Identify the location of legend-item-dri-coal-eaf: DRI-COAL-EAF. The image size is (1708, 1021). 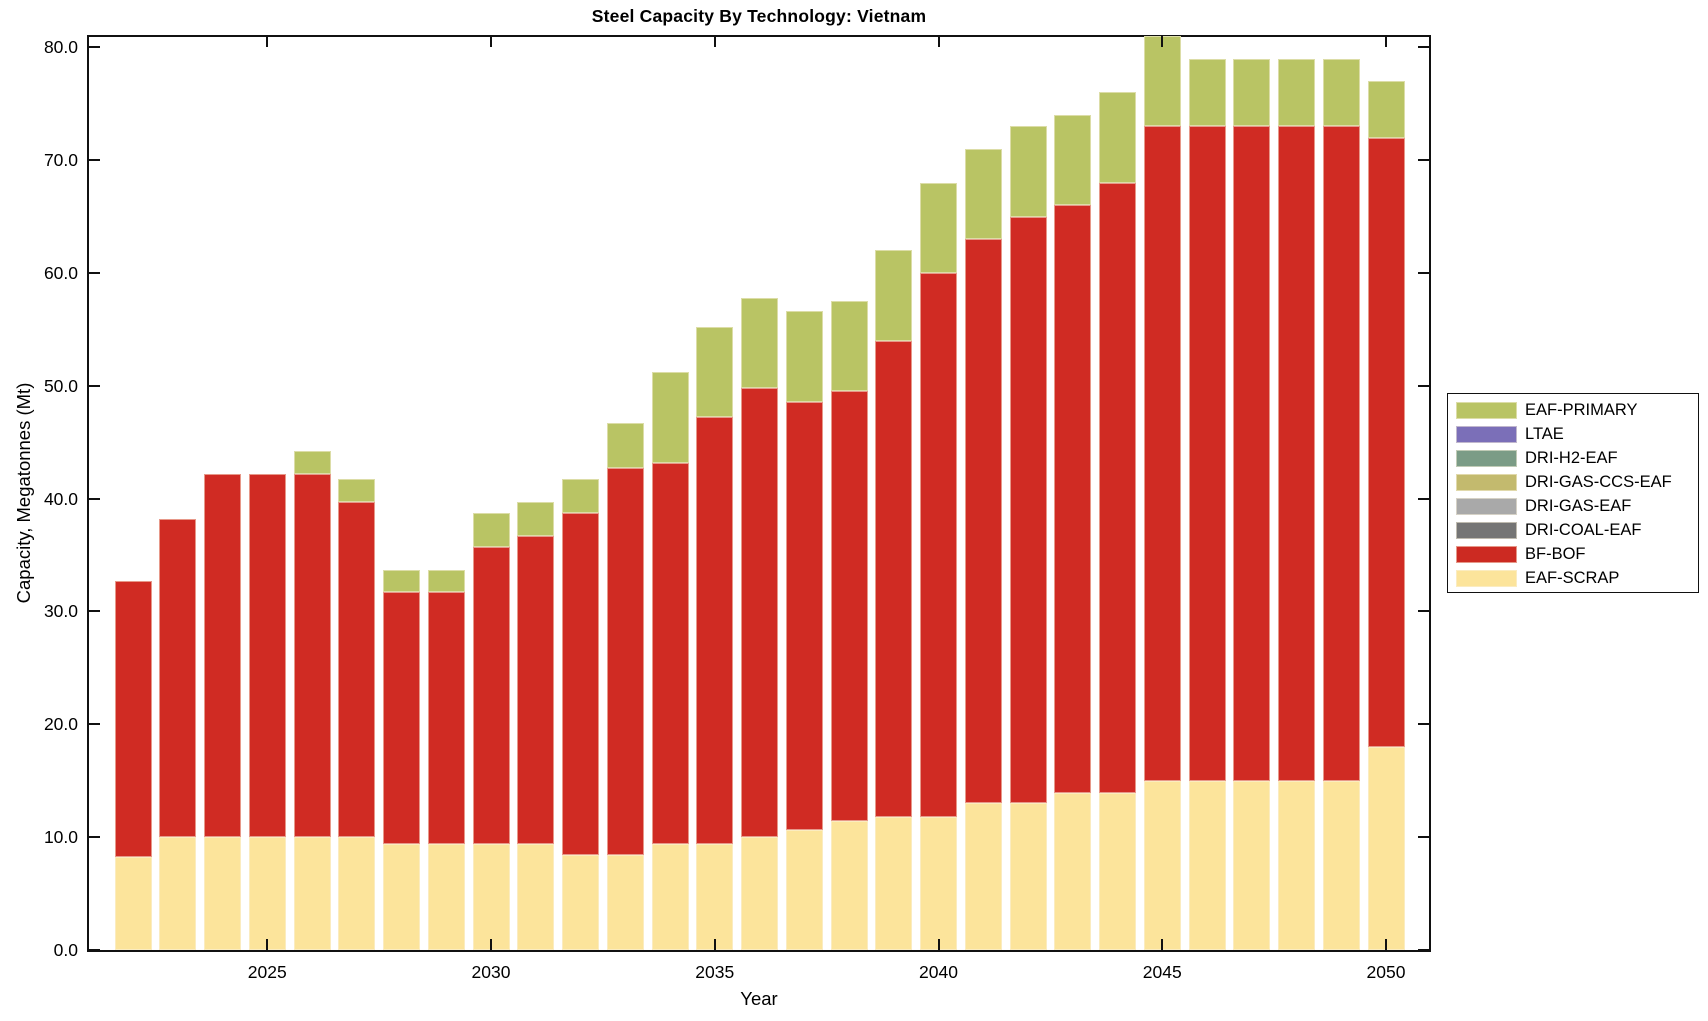
(1573, 530).